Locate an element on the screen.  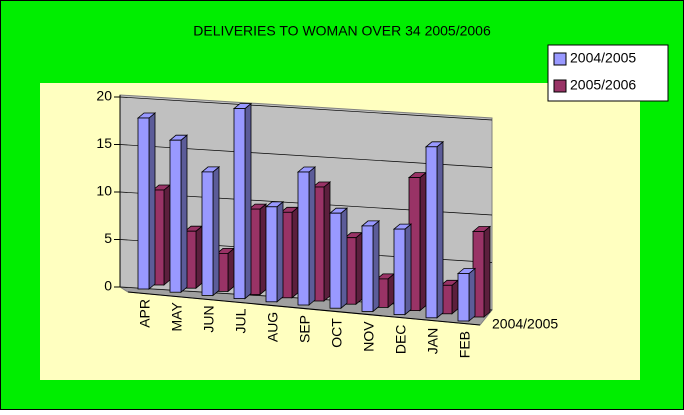
x-tick-label: OCT is located at coordinates (337, 333).